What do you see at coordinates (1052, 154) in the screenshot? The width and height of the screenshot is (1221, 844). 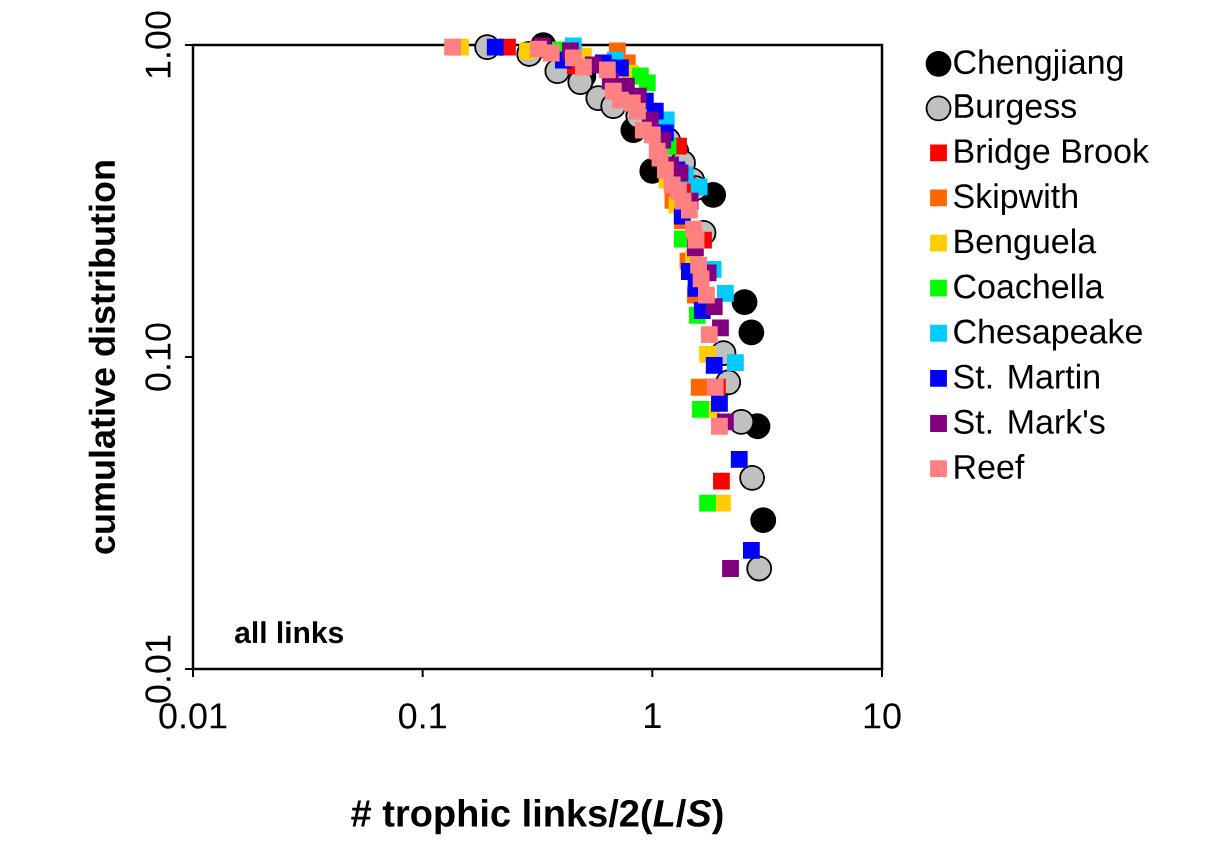 I see `legend-label: Bridge Brook` at bounding box center [1052, 154].